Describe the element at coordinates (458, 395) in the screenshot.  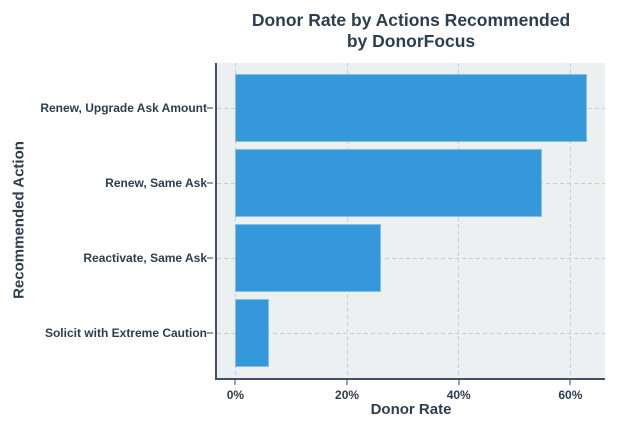
I see `x-tick-label-40%: 40%` at that location.